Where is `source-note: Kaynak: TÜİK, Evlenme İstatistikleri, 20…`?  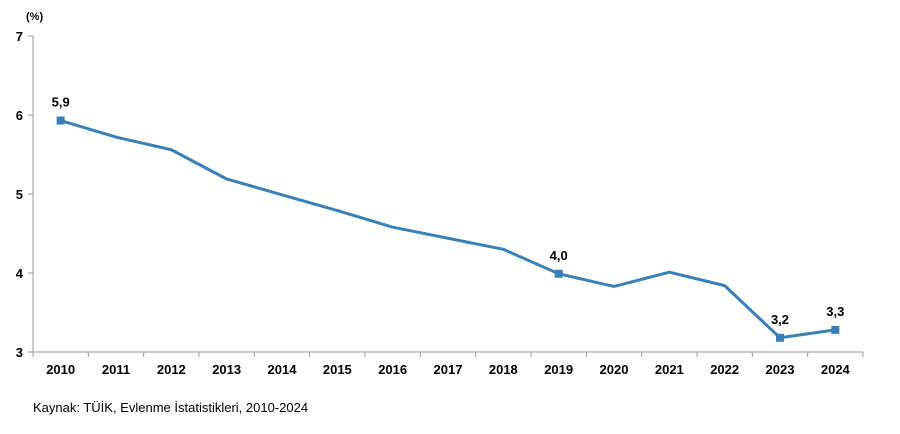
source-note: Kaynak: TÜİK, Evlenme İstatistikleri, 20… is located at coordinates (171, 407).